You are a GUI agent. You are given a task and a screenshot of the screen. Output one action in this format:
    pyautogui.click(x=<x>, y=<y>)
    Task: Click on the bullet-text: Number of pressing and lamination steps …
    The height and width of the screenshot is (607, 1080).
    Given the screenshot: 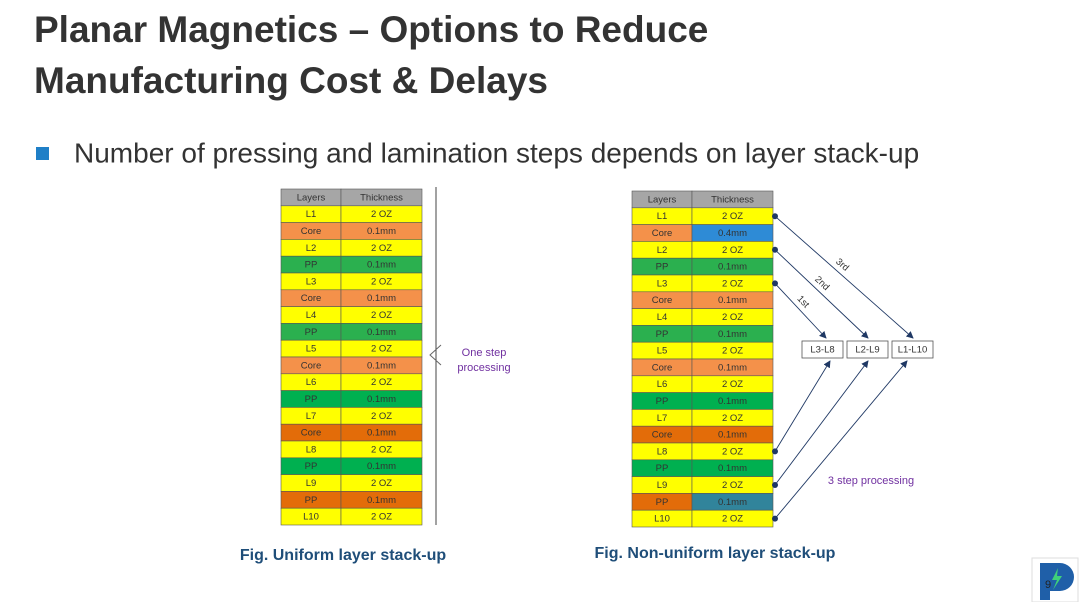 What is the action you would take?
    pyautogui.click(x=496, y=152)
    